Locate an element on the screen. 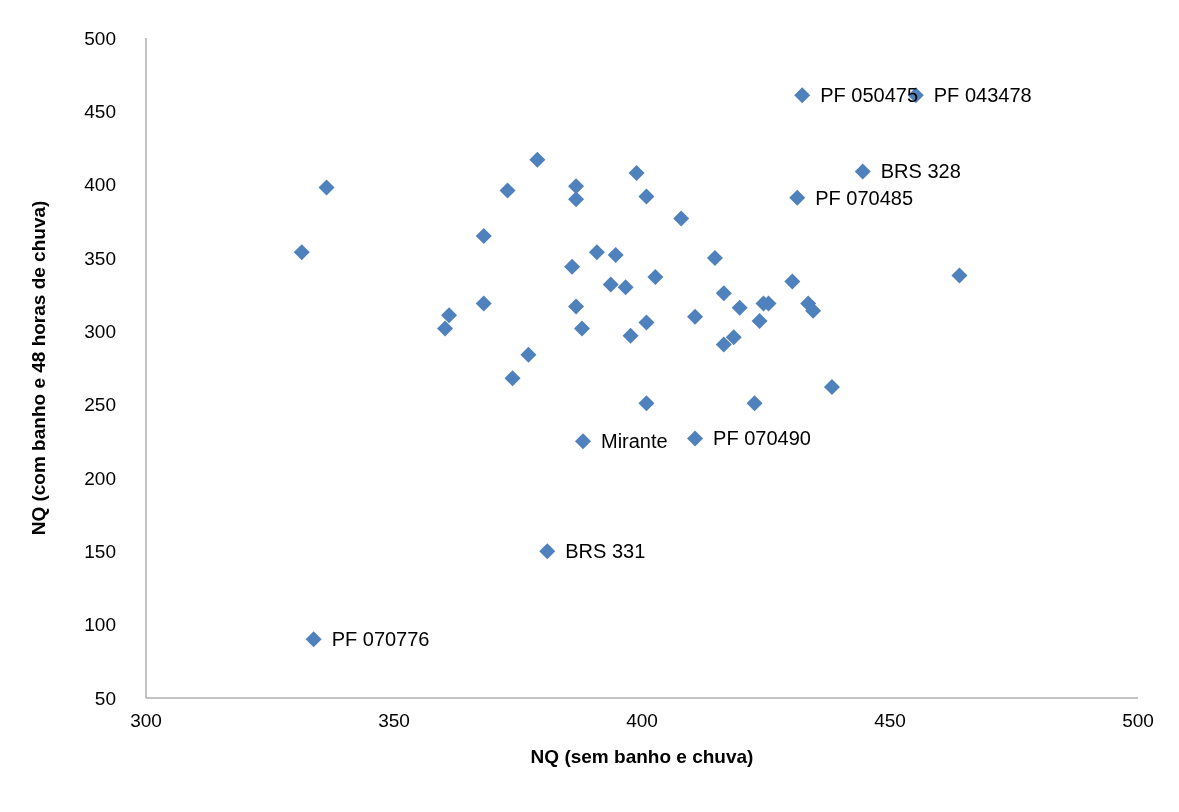 This screenshot has height=812, width=1179. y-tick-label: 350 is located at coordinates (100, 258).